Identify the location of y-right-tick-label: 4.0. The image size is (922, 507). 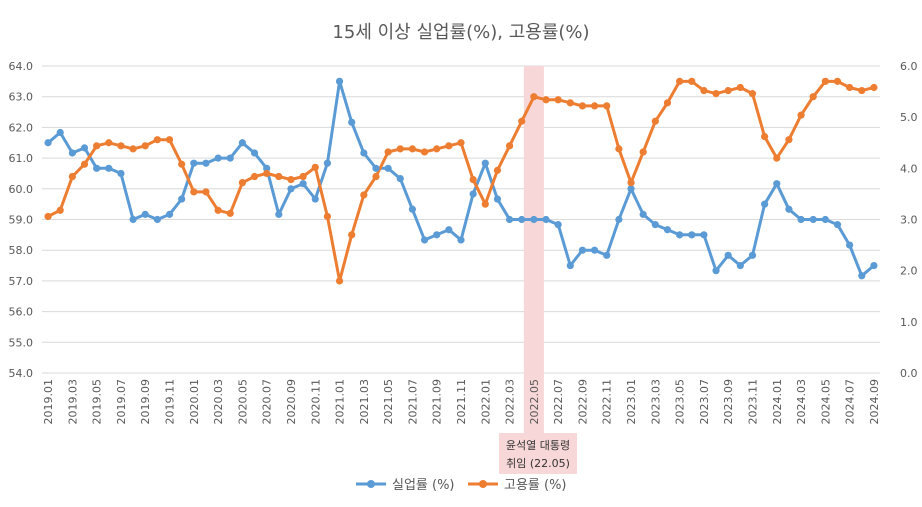
(909, 168).